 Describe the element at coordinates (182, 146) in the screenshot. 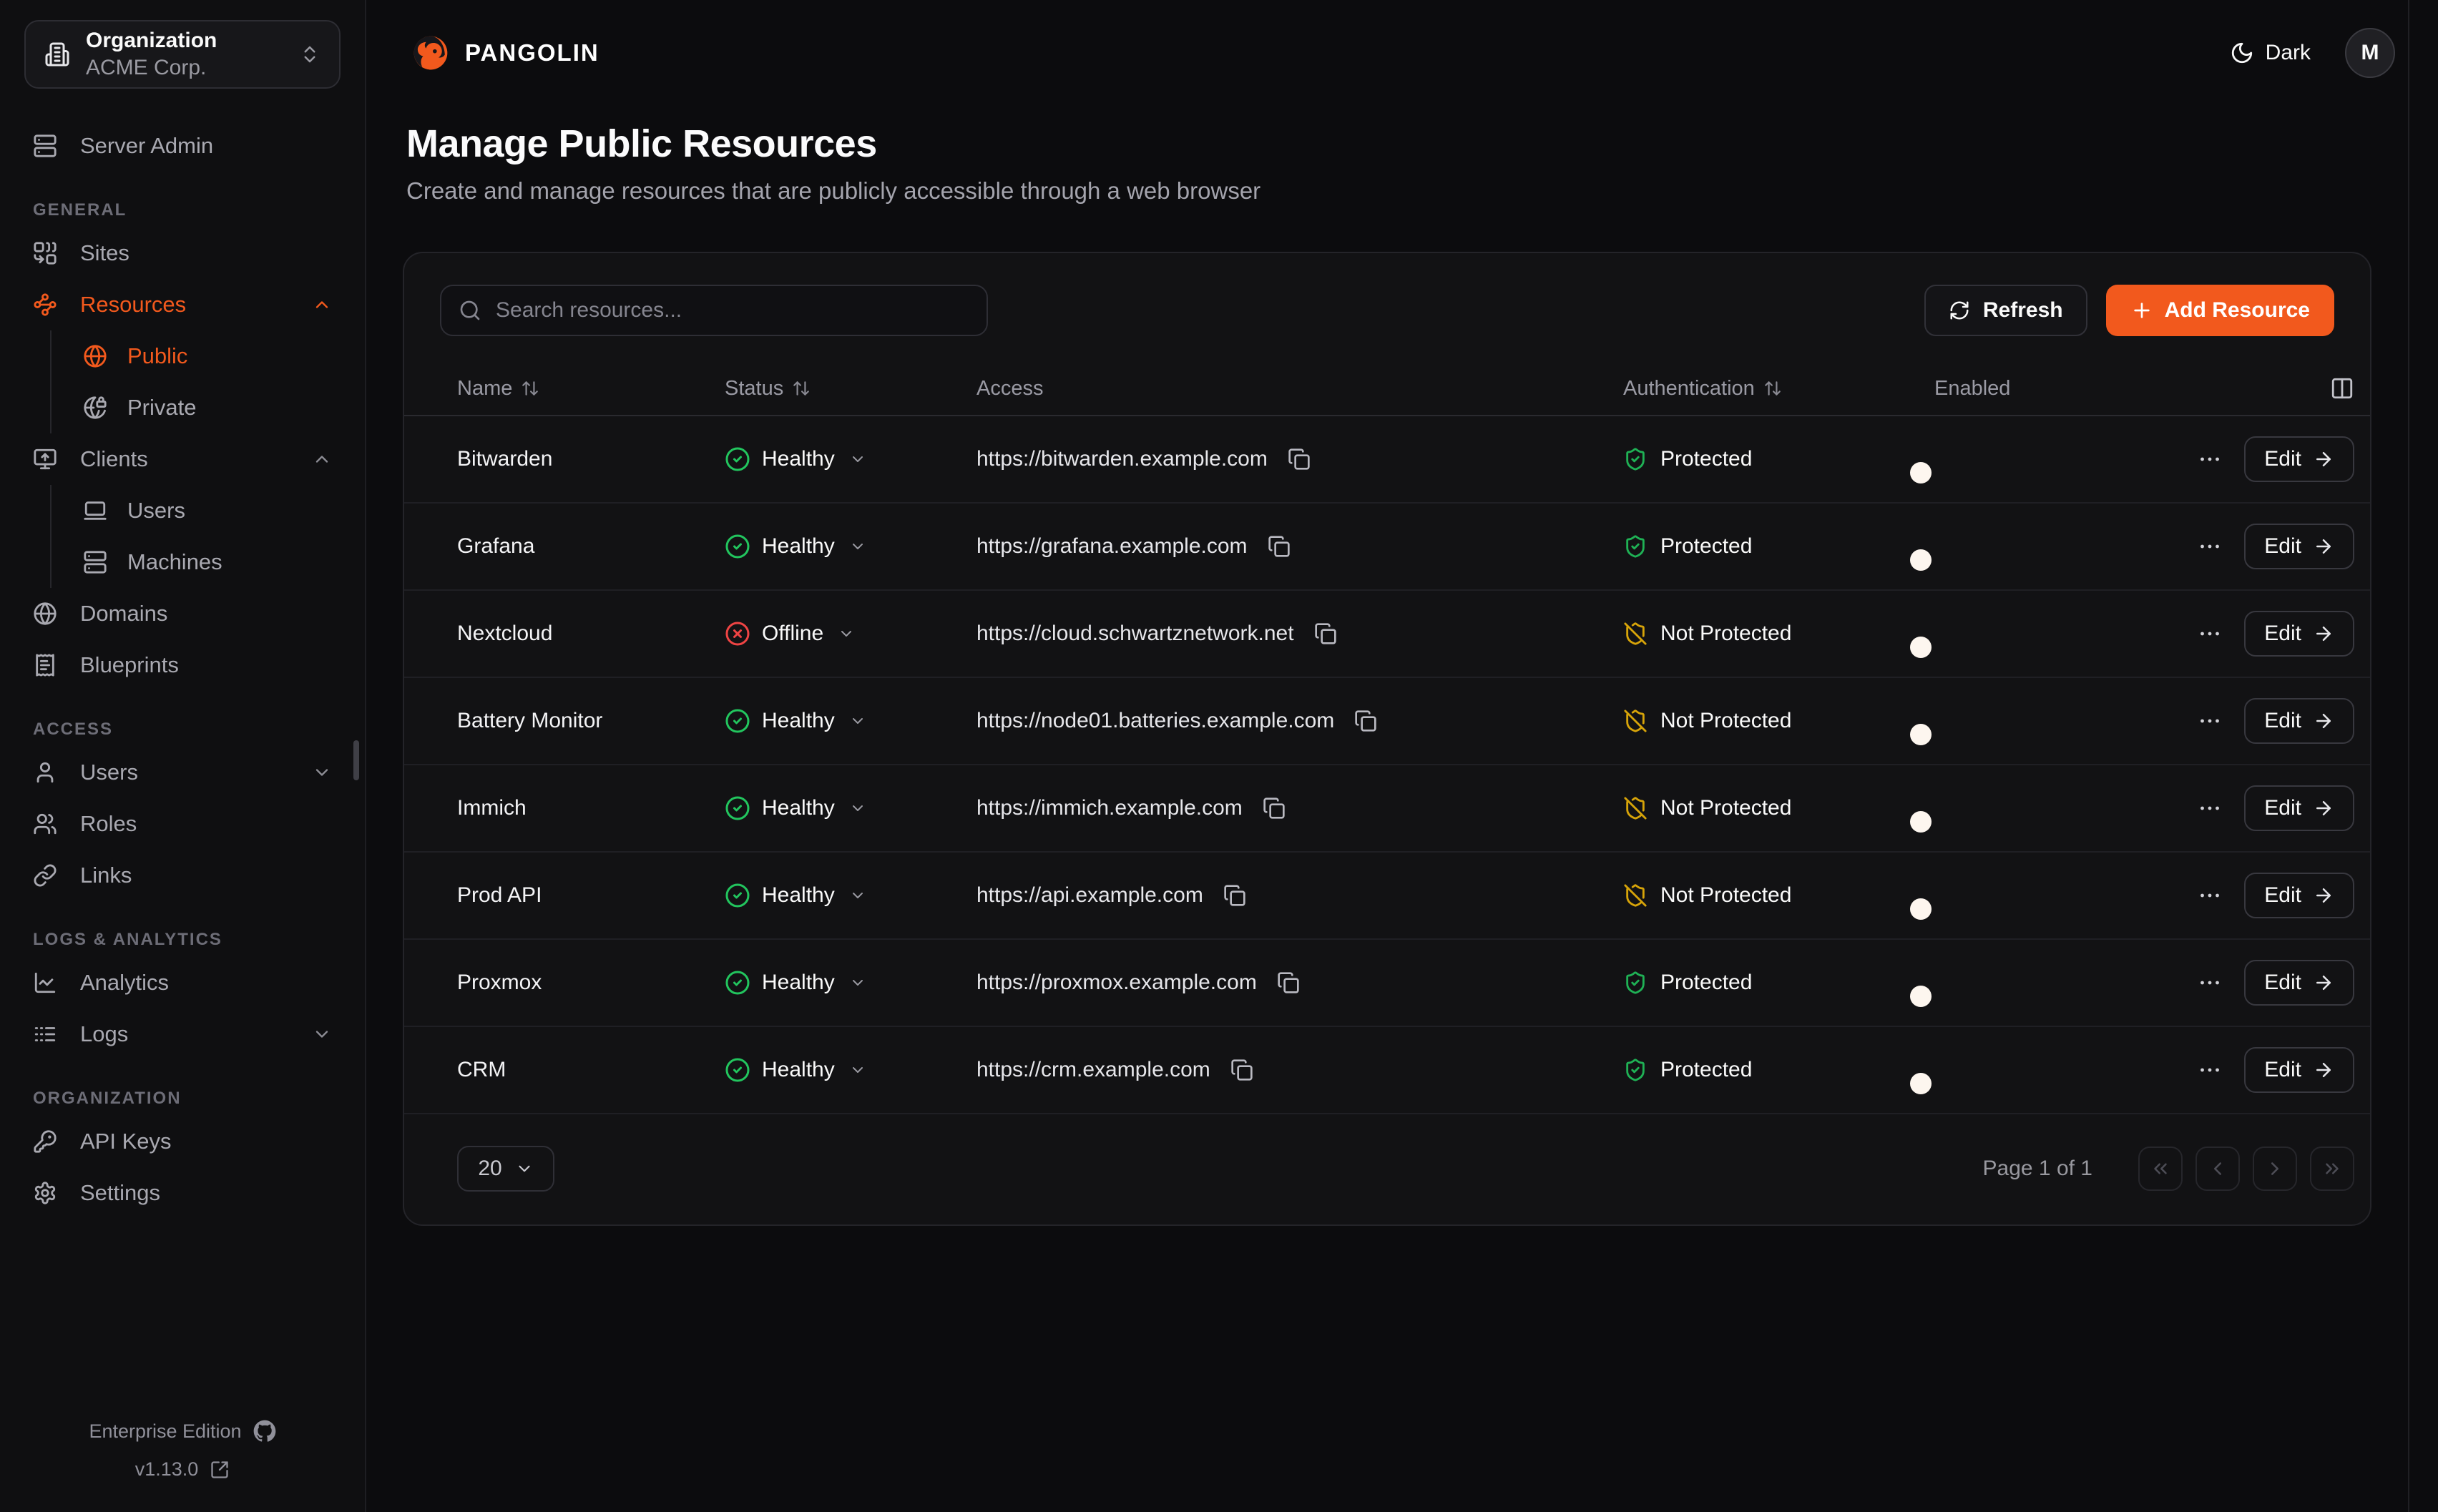

I see `sidebar-item-server-admin: Server Admin` at that location.